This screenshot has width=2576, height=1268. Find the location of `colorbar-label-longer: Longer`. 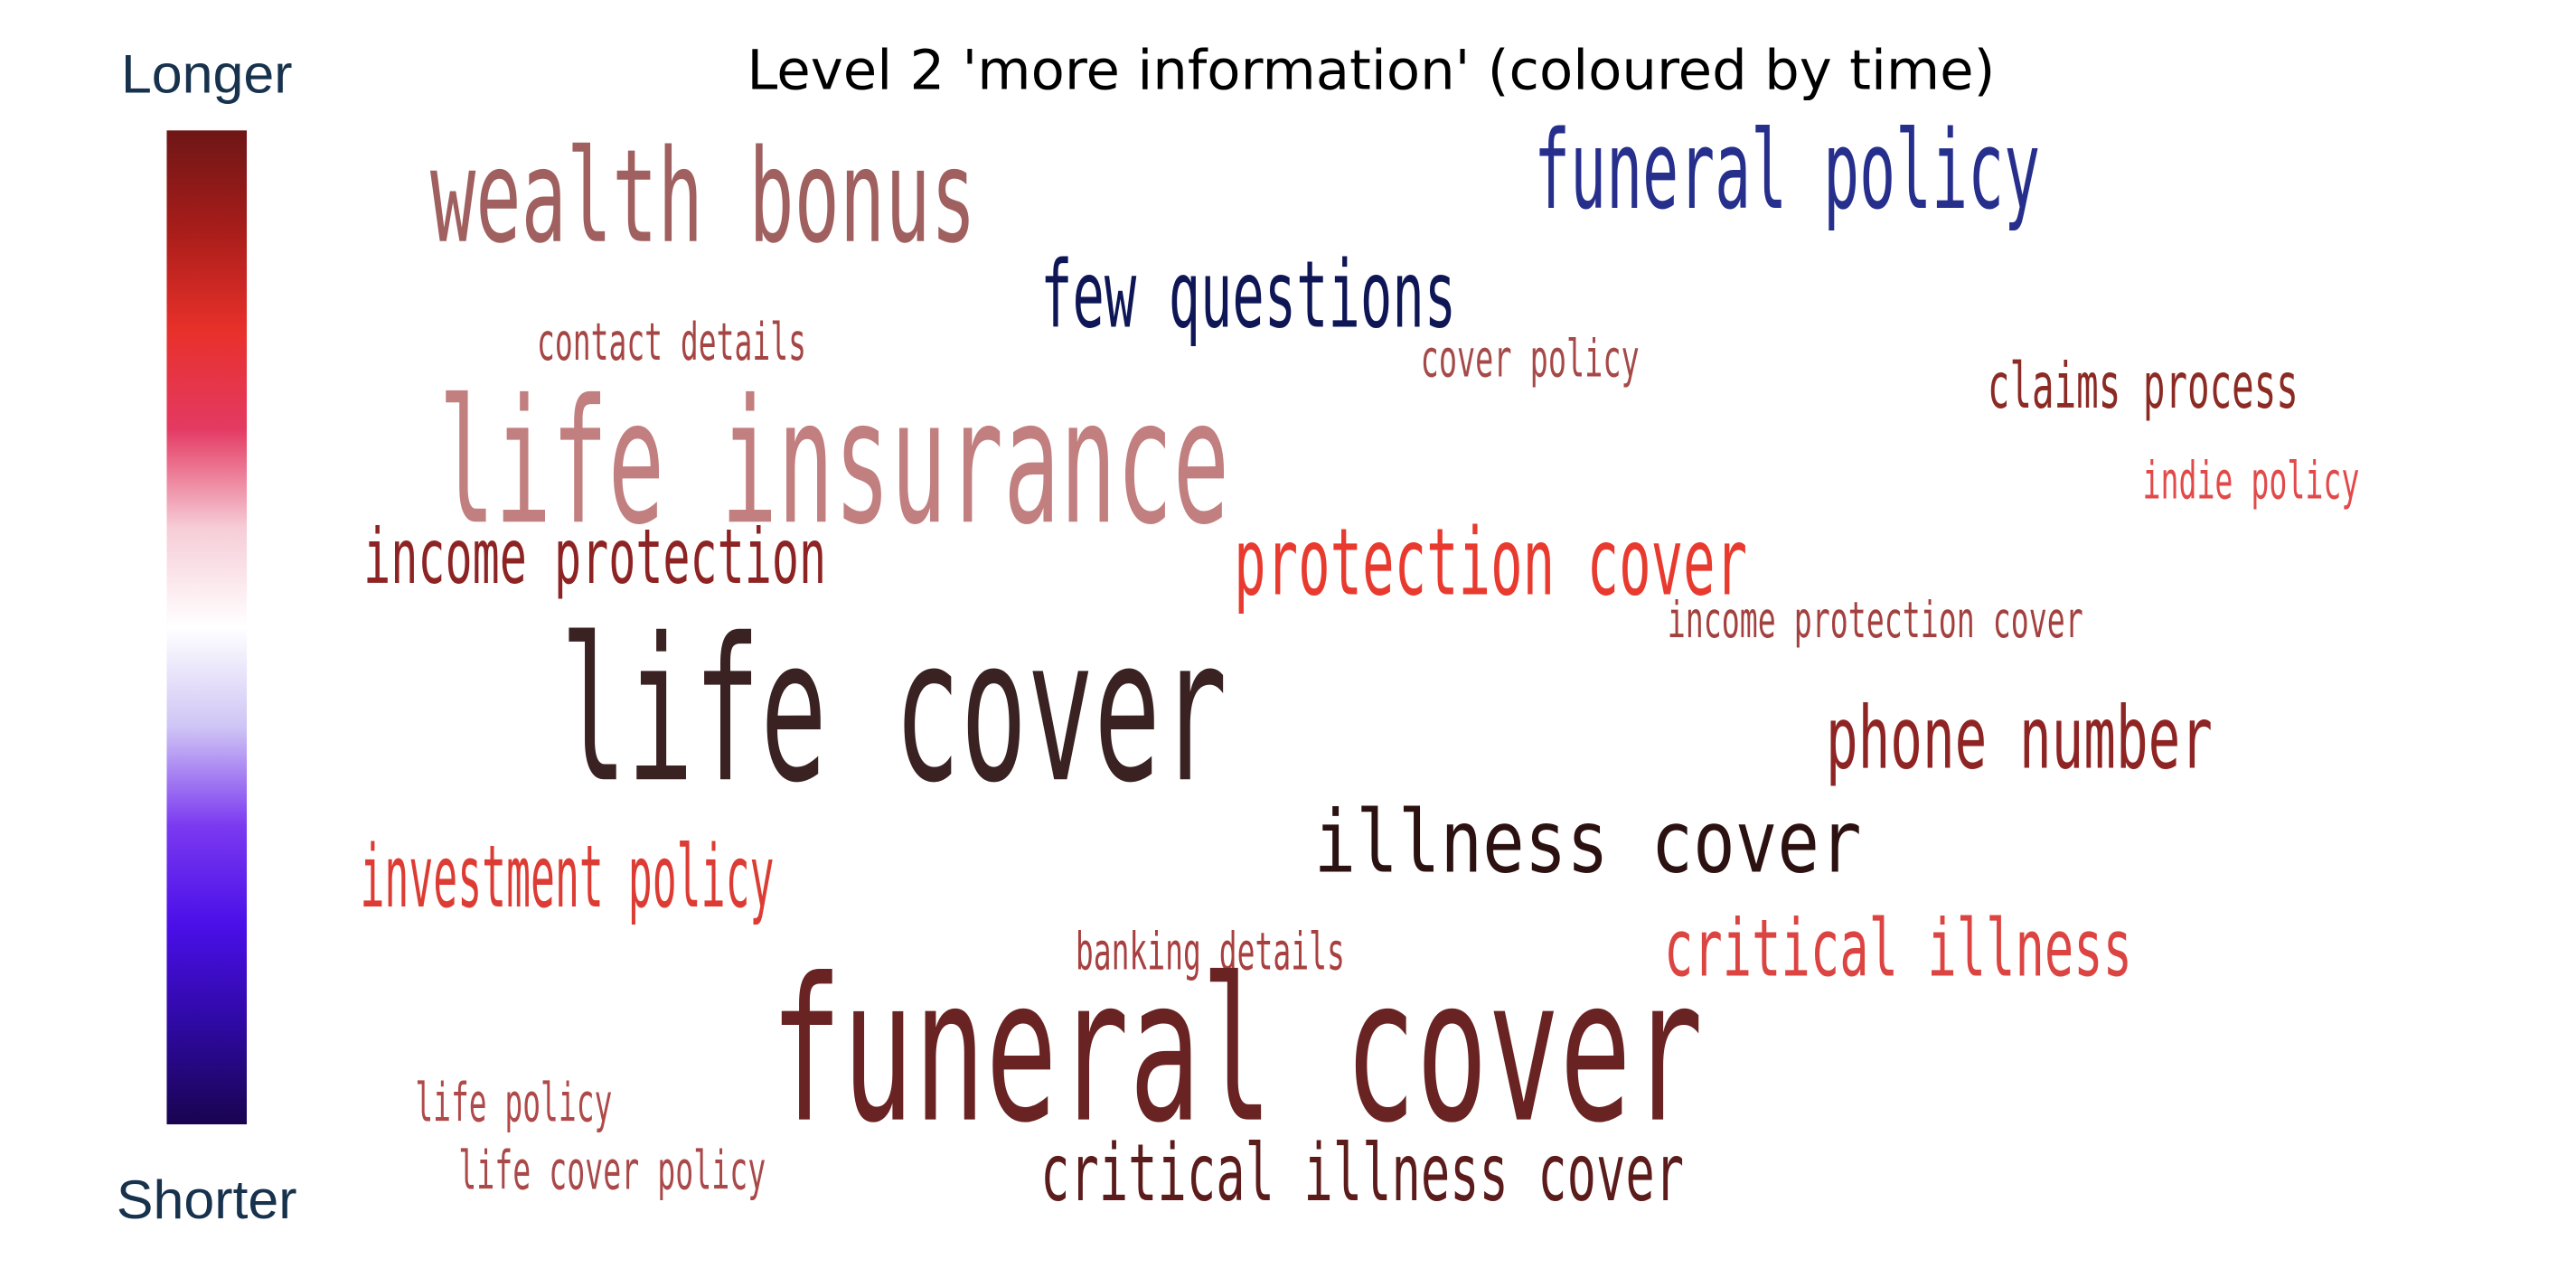

colorbar-label-longer: Longer is located at coordinates (207, 73).